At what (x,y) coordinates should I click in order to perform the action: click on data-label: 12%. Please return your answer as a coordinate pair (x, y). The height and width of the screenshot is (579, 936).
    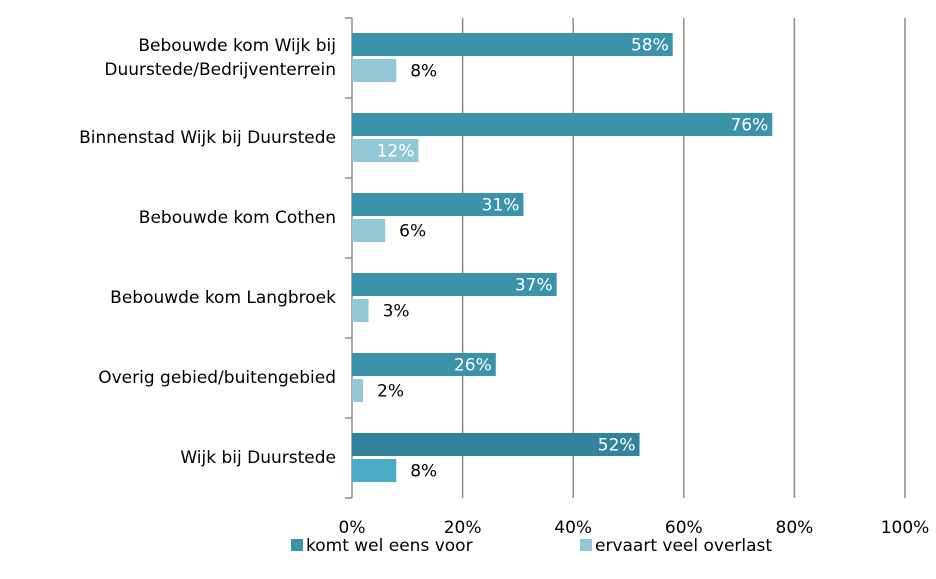
    Looking at the image, I should click on (396, 152).